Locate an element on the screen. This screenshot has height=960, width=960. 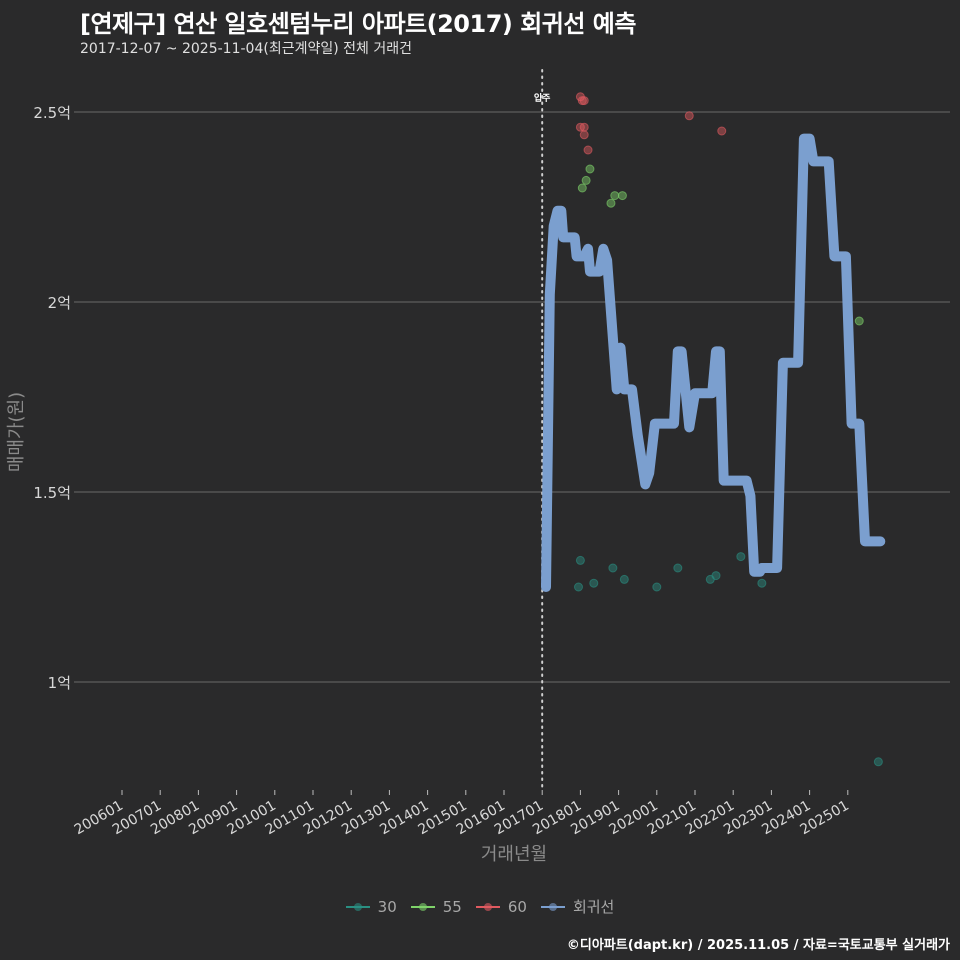
legend-item: 회귀선 is located at coordinates (577, 906).